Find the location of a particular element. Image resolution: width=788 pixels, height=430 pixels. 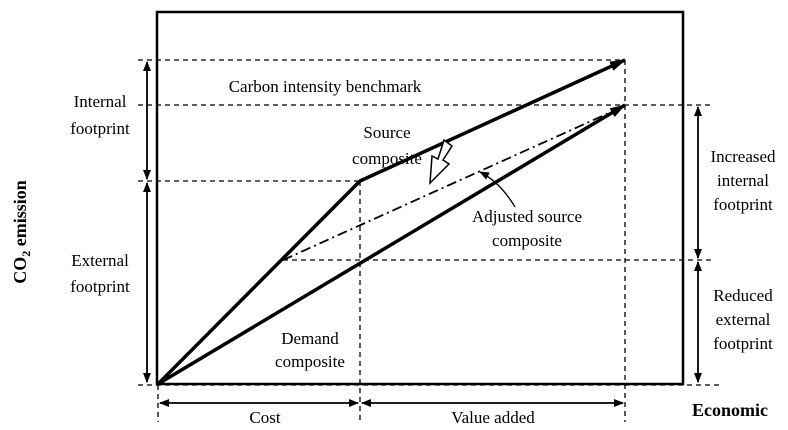

external-label: External is located at coordinates (100, 260).